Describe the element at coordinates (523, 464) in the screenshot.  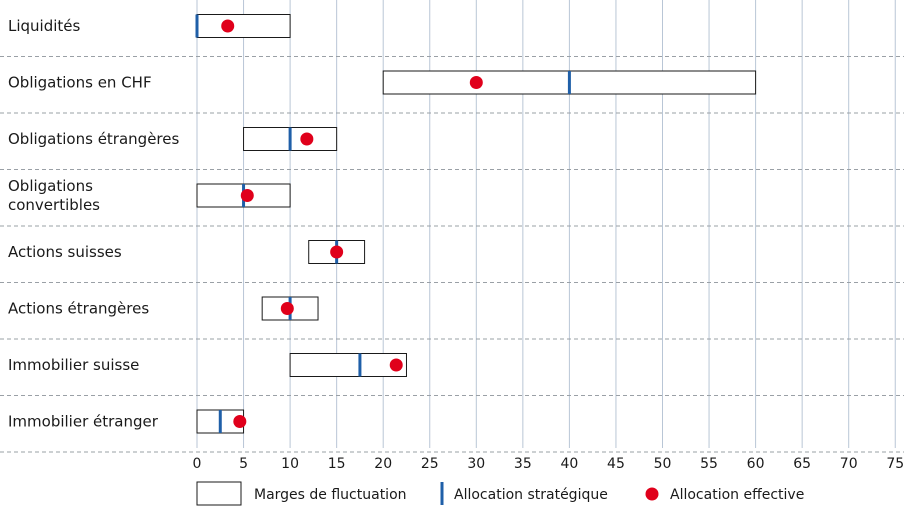
I see `x-tick-label: 35` at that location.